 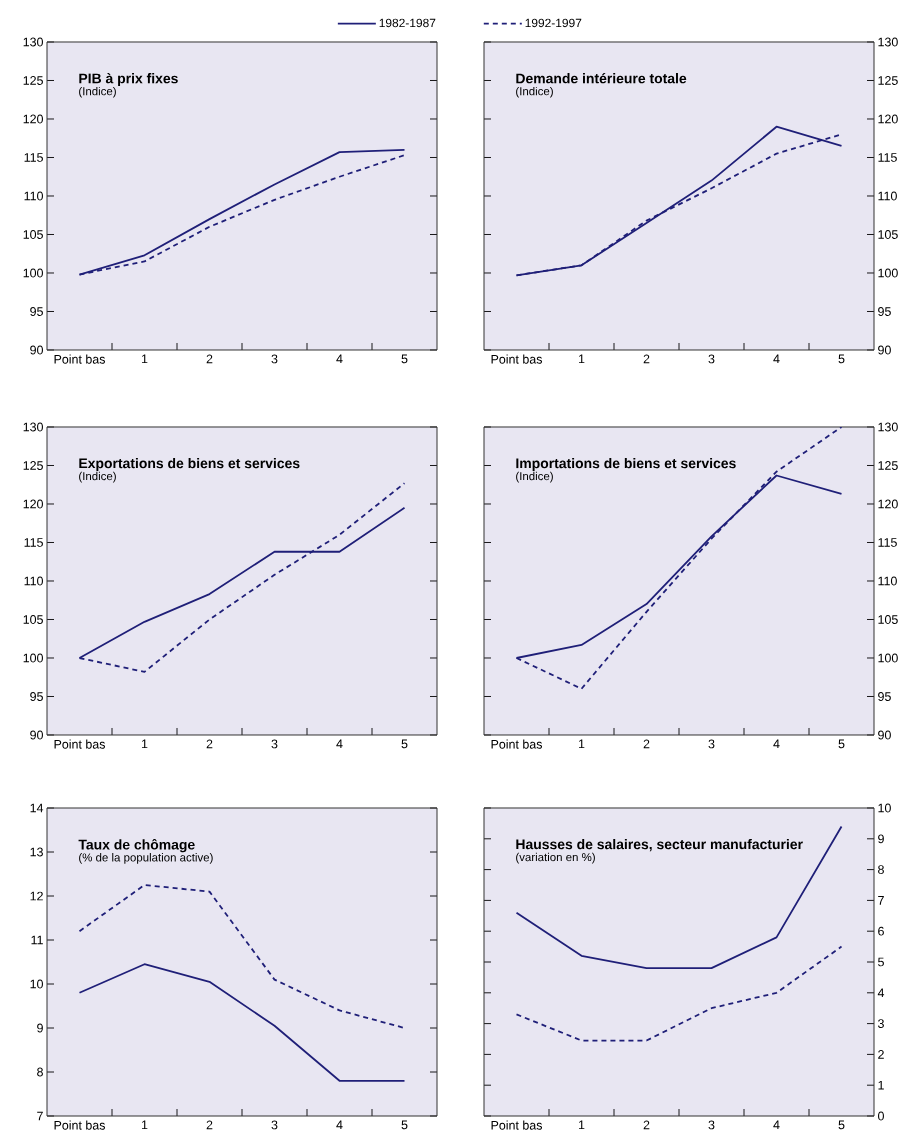 I want to click on y-tick-label: 6, so click(x=881, y=931).